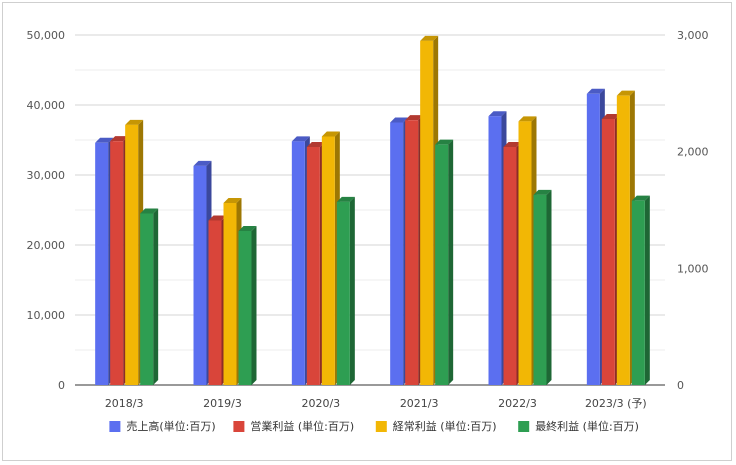  What do you see at coordinates (680, 385) in the screenshot?
I see `y-right-tick-label: 0` at bounding box center [680, 385].